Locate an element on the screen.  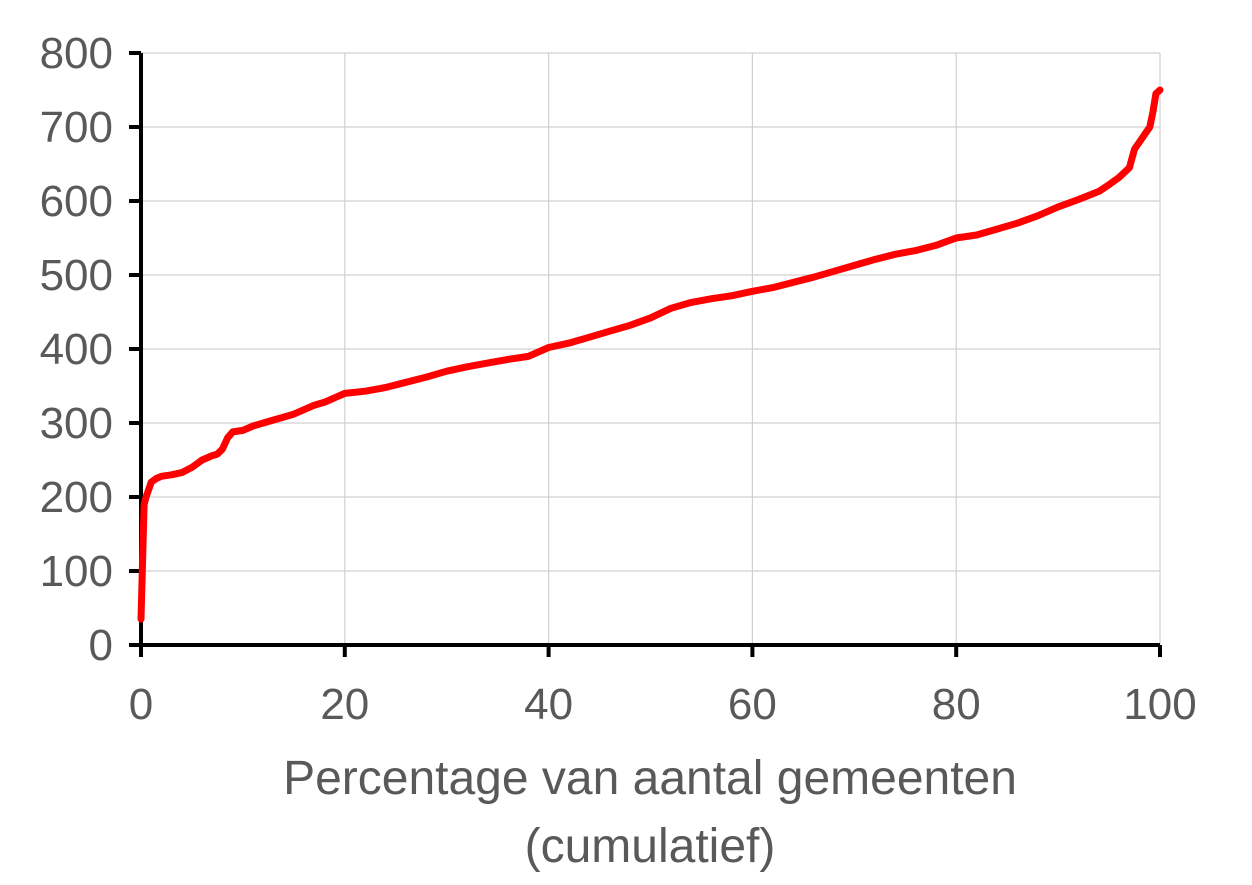
x-tick-label-100: 100 is located at coordinates (1159, 704).